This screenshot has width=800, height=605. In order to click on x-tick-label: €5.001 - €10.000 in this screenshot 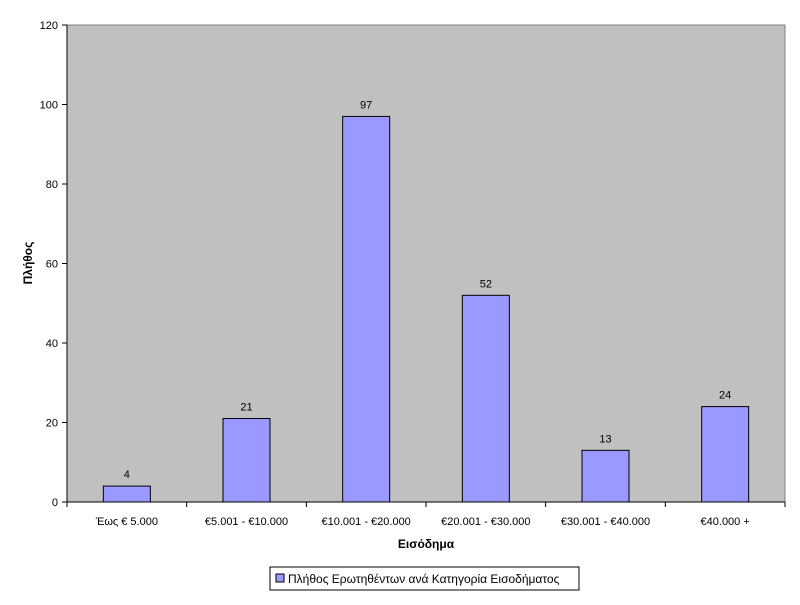, I will do `click(246, 522)`.